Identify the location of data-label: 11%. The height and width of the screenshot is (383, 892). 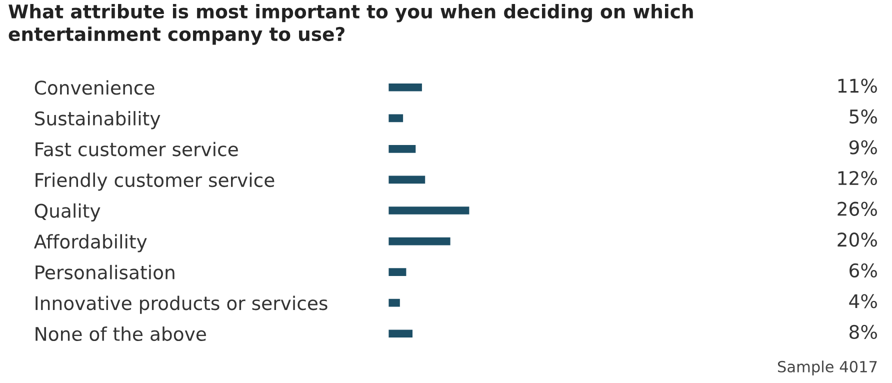
(857, 85).